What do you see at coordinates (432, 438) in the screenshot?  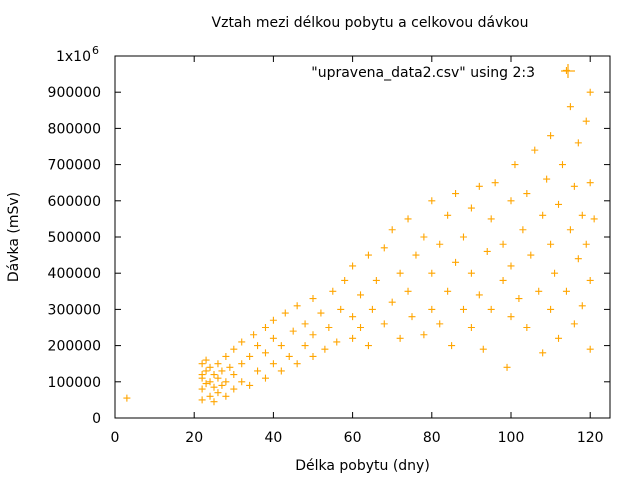 I see `x-tick-label: 80` at bounding box center [432, 438].